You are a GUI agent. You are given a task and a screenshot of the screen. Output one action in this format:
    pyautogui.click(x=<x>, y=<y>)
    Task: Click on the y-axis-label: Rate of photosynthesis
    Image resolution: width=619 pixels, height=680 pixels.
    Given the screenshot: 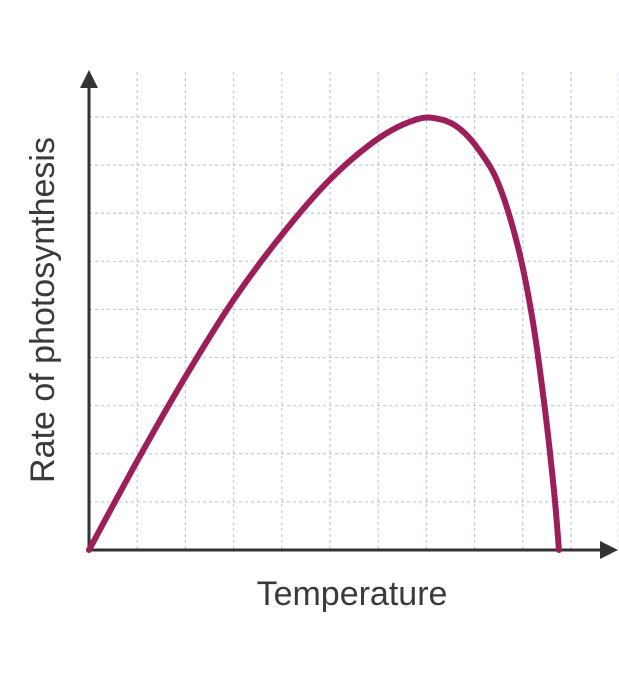 What is the action you would take?
    pyautogui.click(x=43, y=310)
    